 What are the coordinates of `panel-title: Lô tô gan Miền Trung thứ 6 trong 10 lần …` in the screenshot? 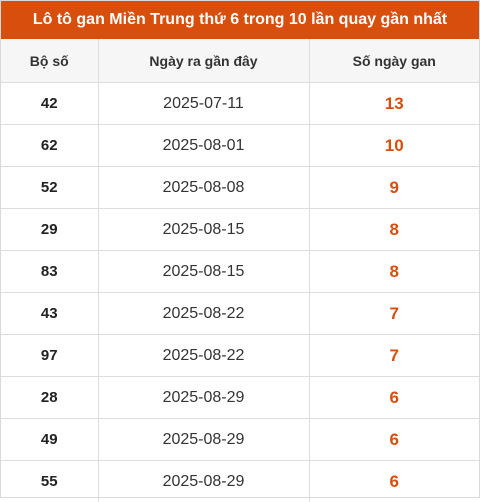 It's located at (240, 20).